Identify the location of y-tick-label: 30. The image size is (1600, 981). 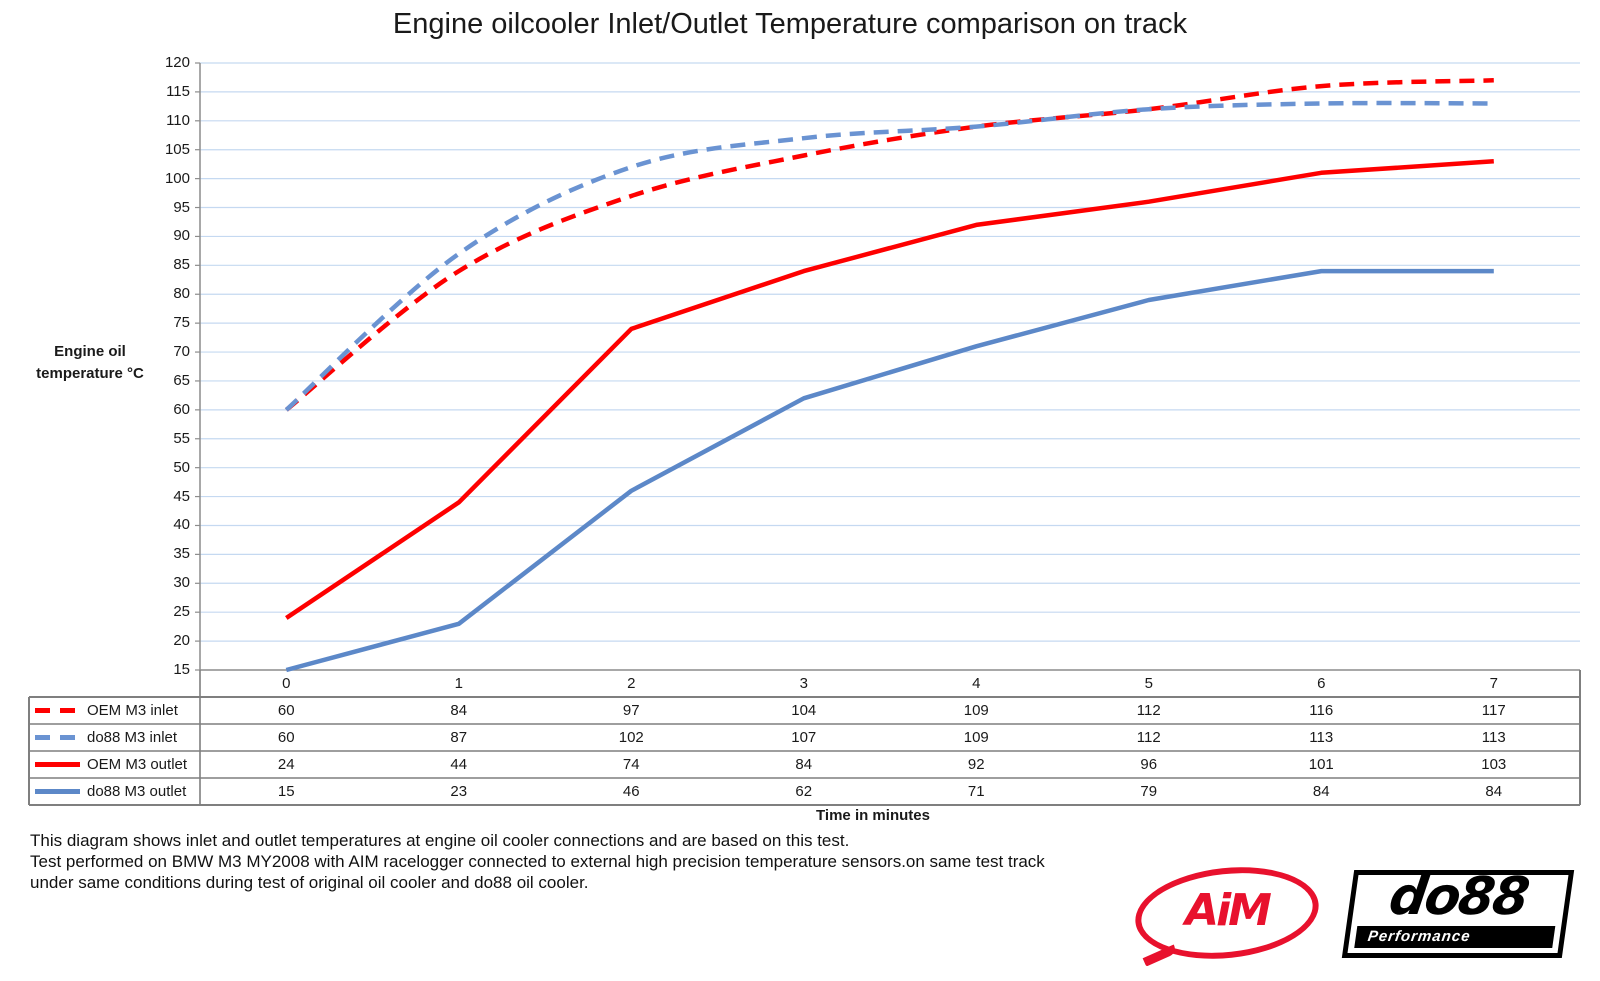
(181, 583).